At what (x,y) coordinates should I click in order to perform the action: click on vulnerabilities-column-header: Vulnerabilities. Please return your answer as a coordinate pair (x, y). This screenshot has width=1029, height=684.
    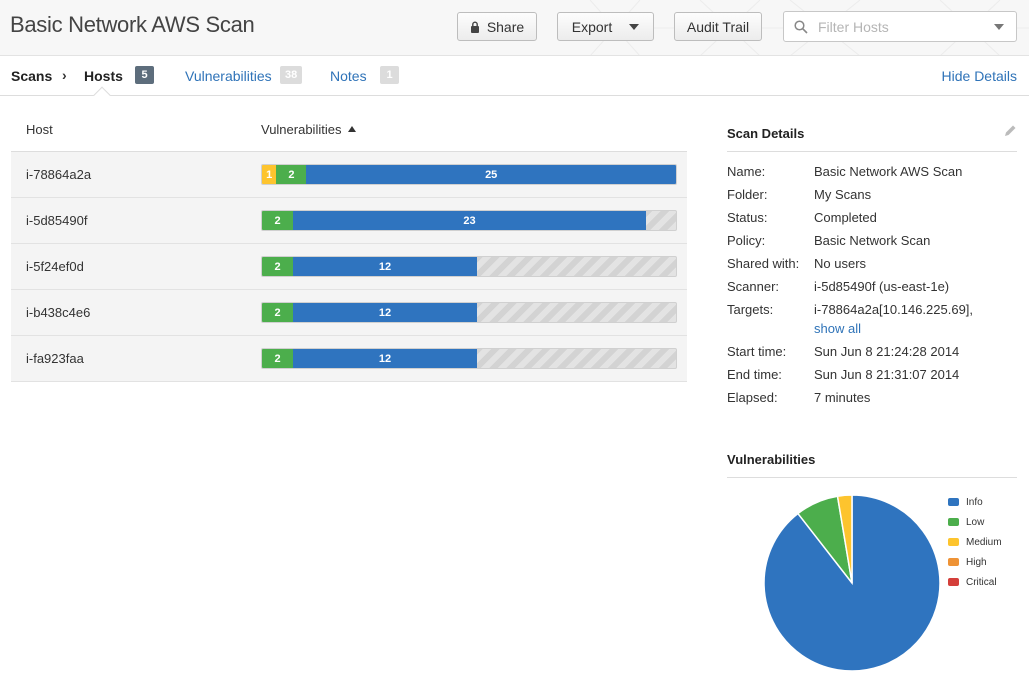
    Looking at the image, I should click on (309, 129).